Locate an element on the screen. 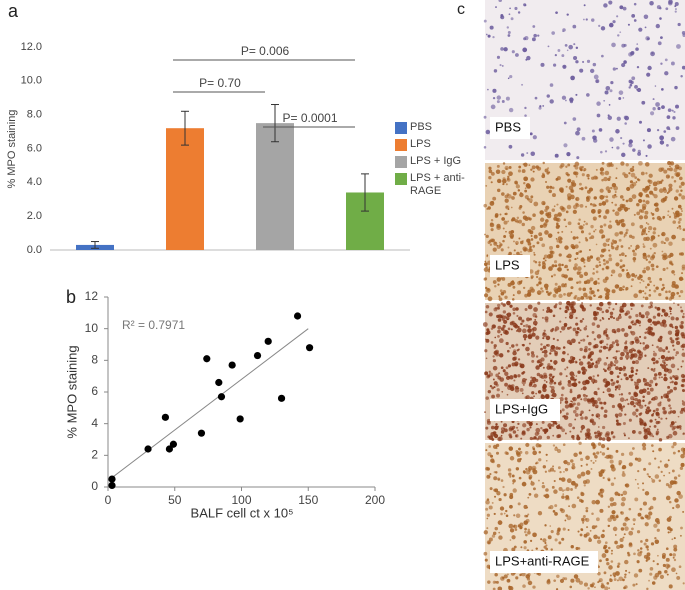 The image size is (685, 590). point is located at coordinates (169, 449).